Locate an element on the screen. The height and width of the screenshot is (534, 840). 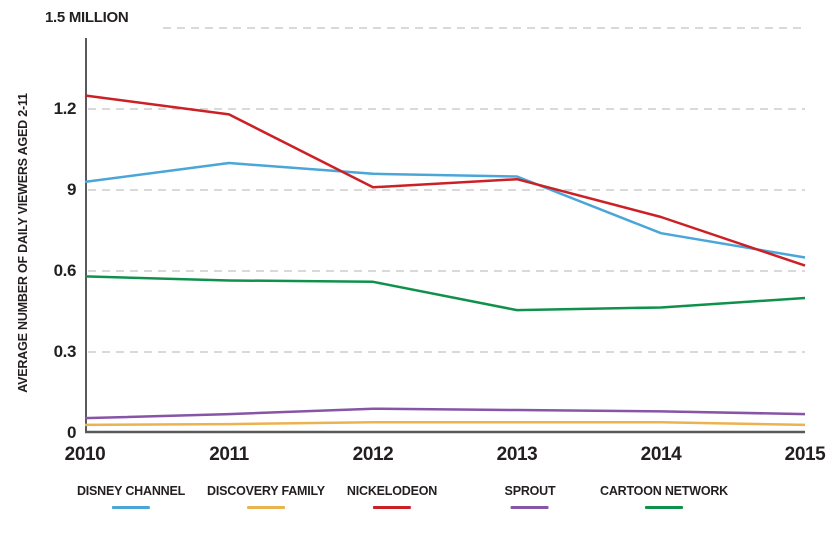
legend-item-disney-channel: DISNEY CHANNEL is located at coordinates (131, 496).